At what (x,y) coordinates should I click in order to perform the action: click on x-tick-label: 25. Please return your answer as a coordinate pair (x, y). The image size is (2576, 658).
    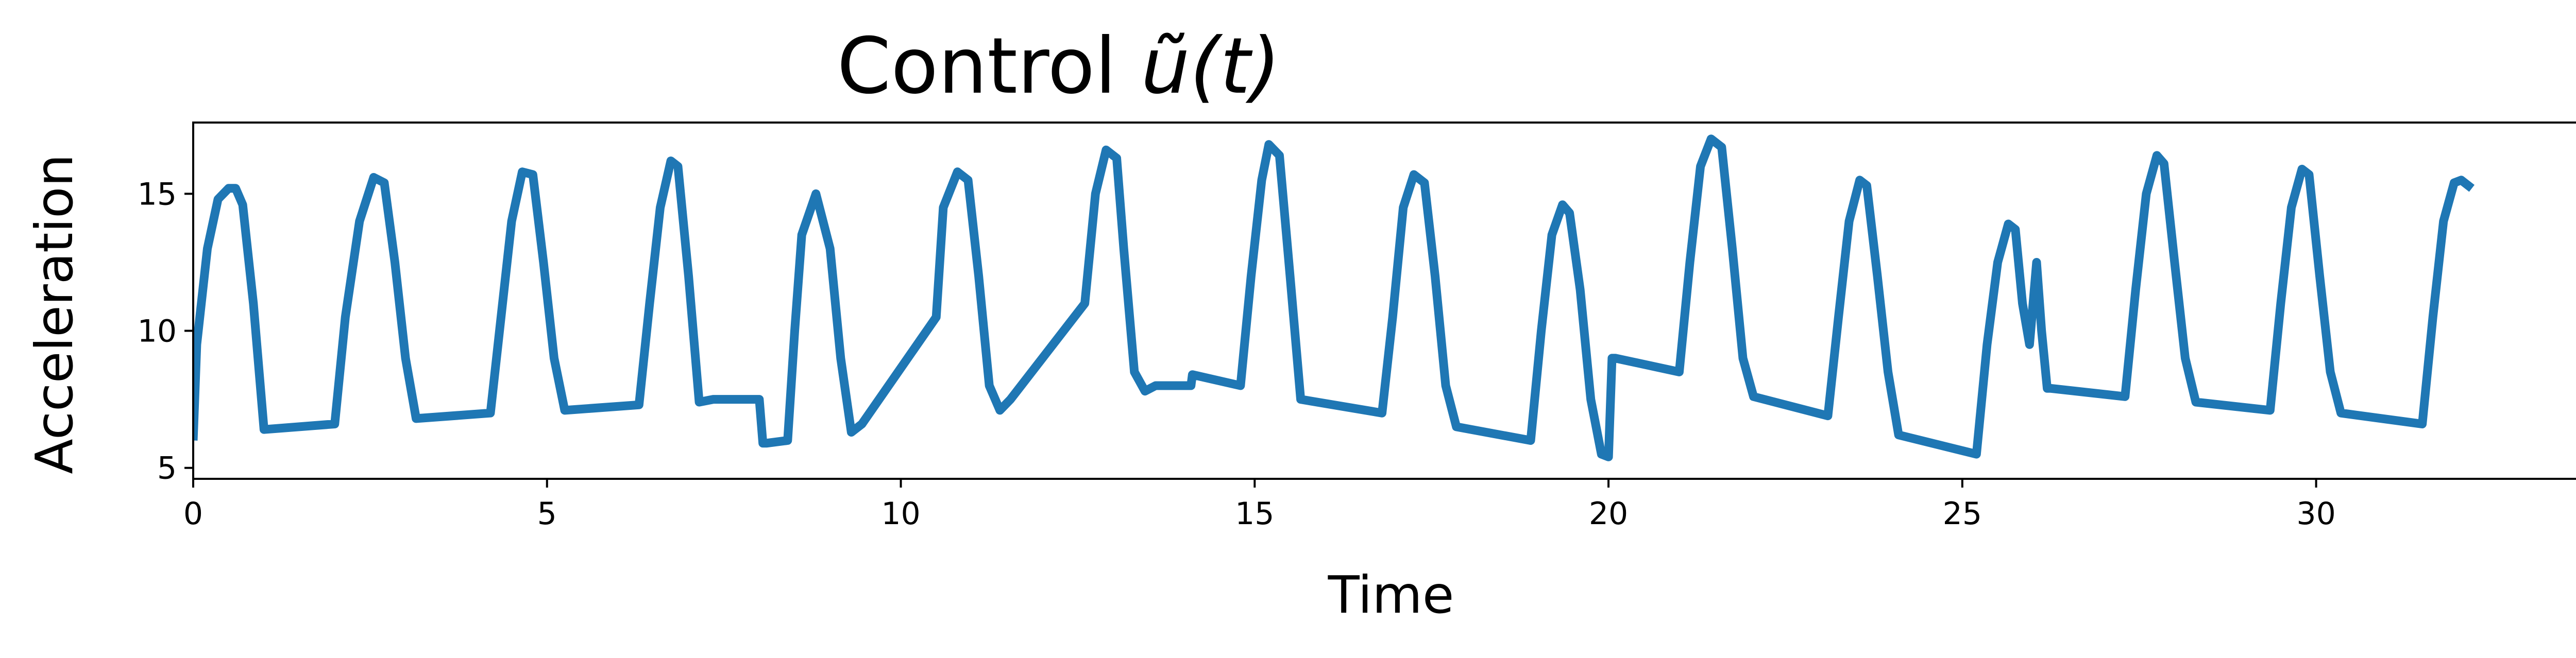
    Looking at the image, I should click on (1963, 514).